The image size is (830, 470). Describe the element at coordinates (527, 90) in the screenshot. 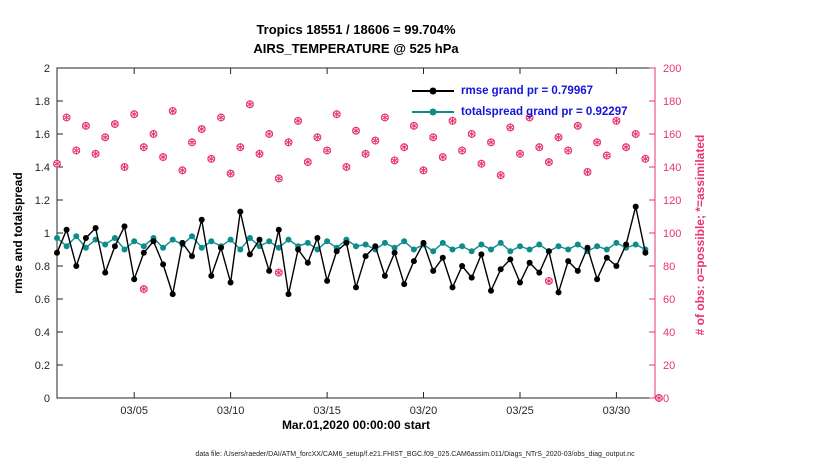

I see `legend-rmse-label: rmse grand pr = 0.79967` at that location.